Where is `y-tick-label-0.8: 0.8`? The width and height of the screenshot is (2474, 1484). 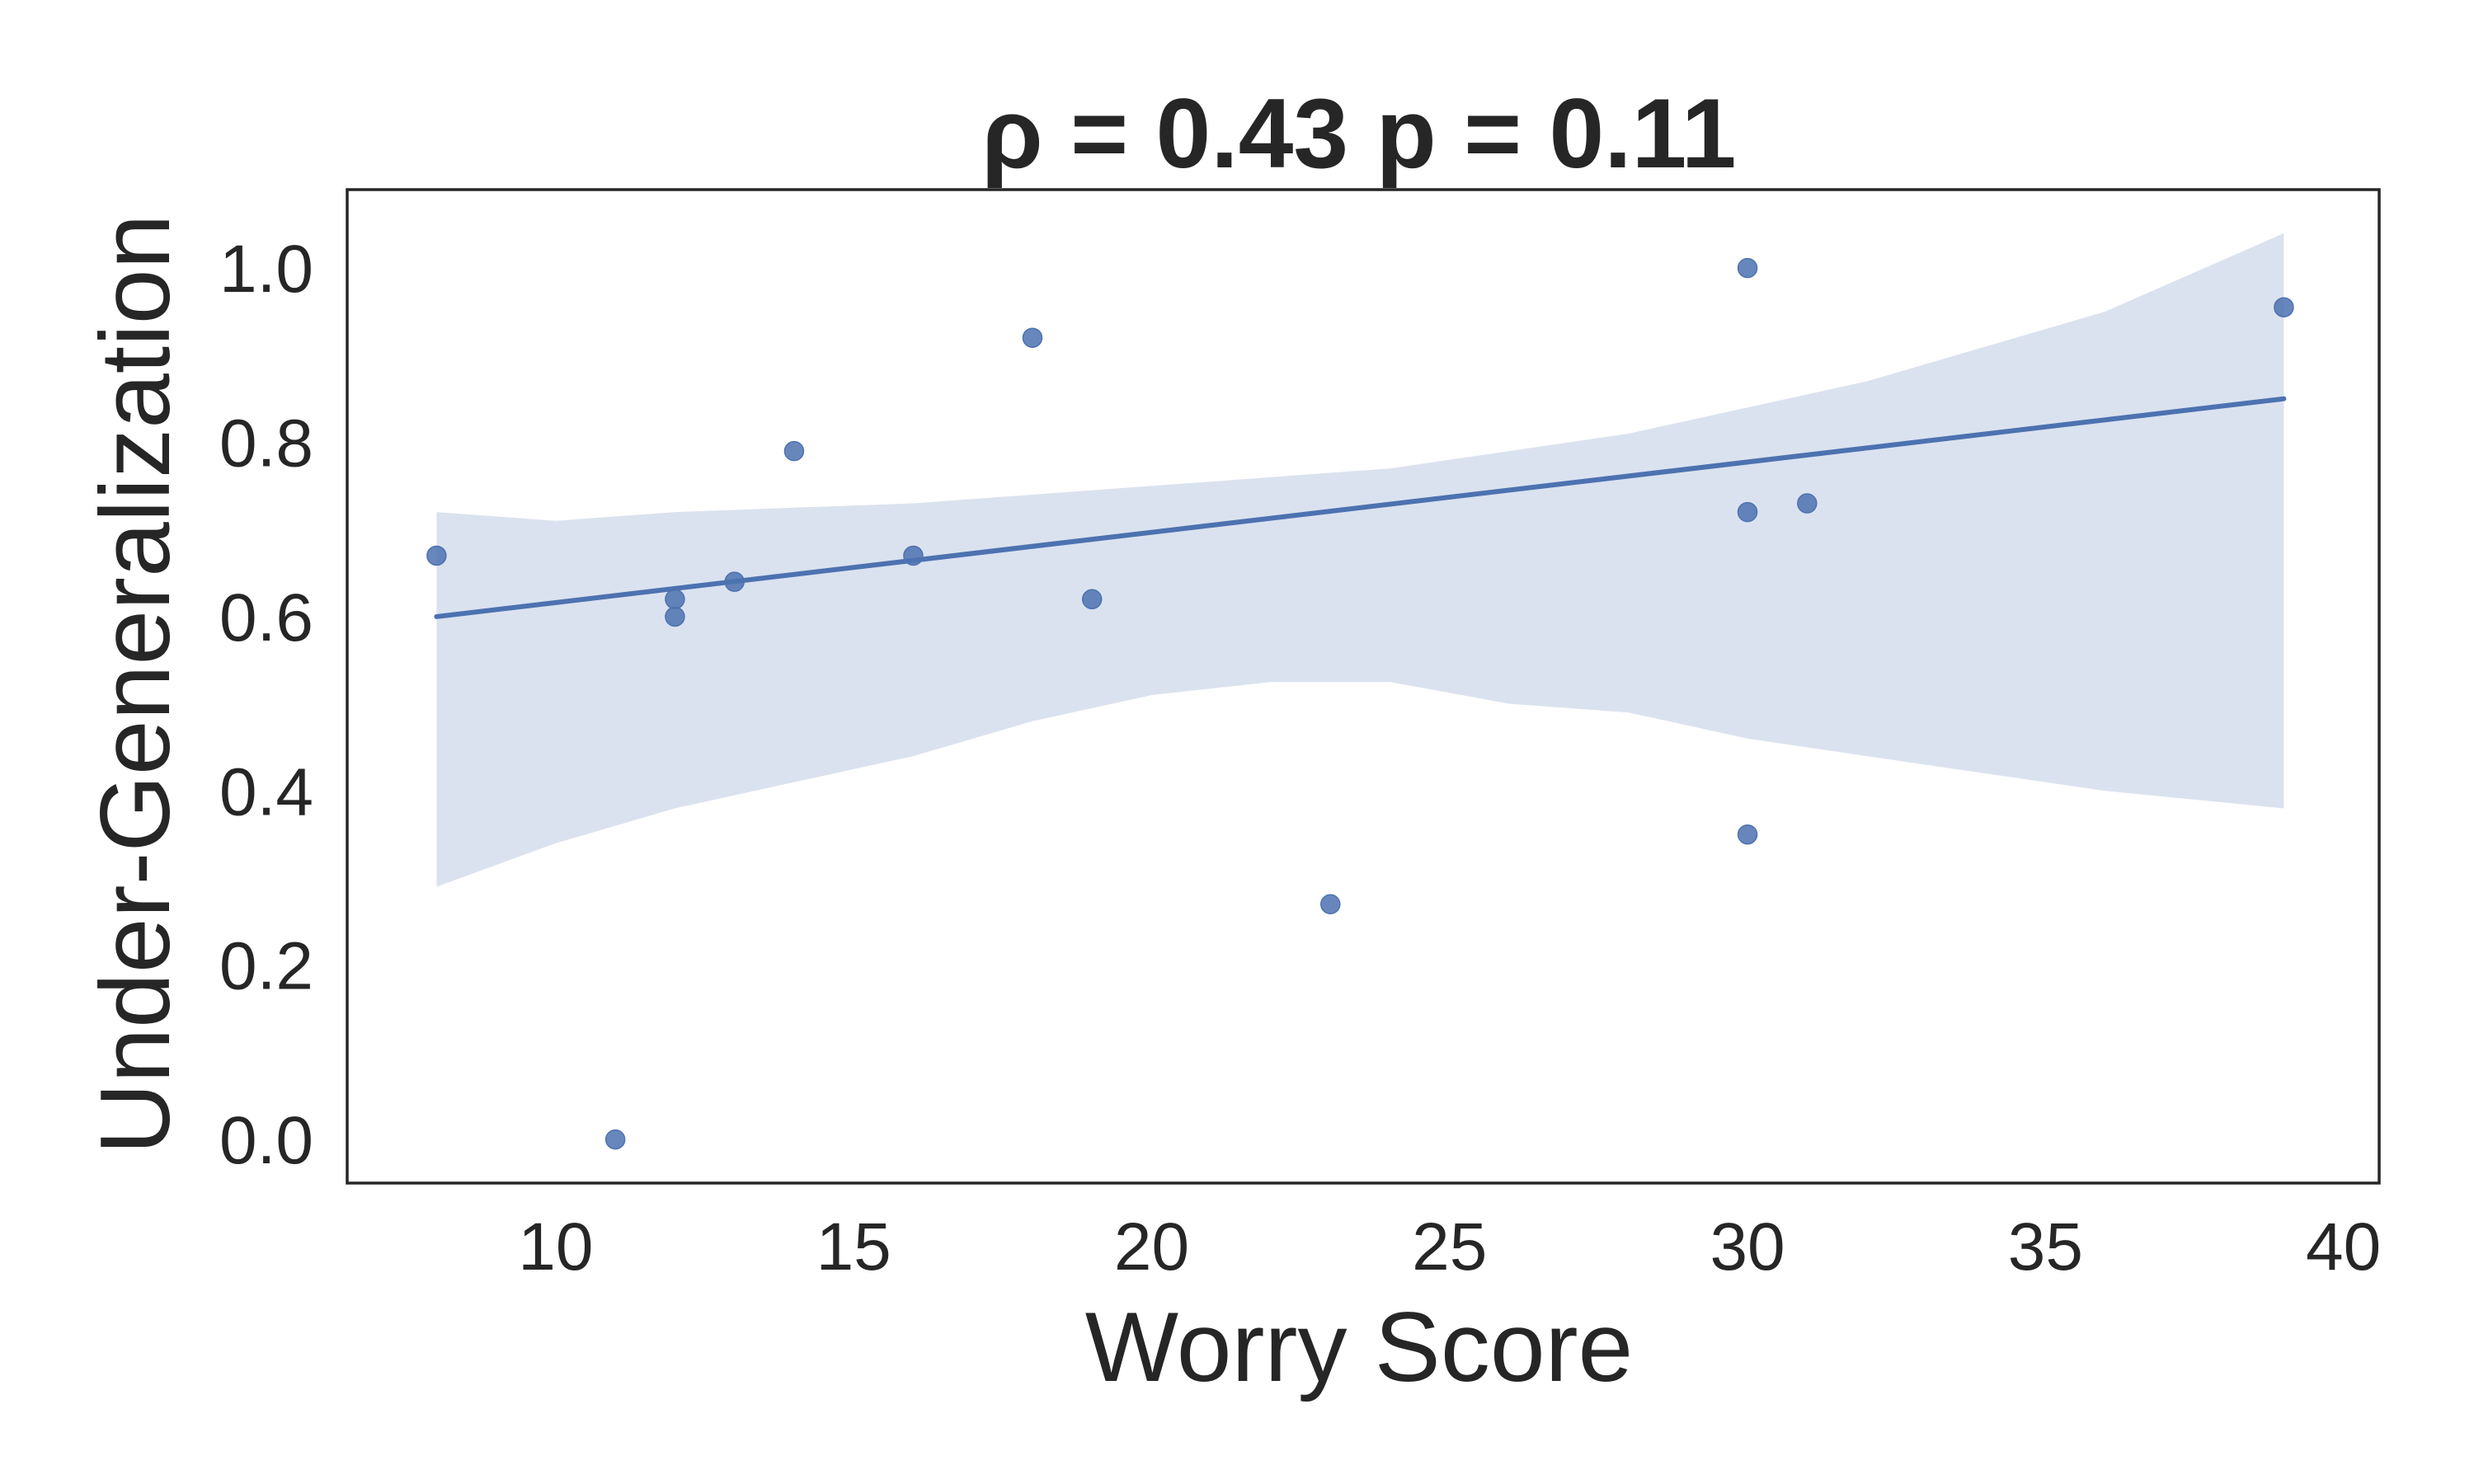
y-tick-label-0.8: 0.8 is located at coordinates (266, 444).